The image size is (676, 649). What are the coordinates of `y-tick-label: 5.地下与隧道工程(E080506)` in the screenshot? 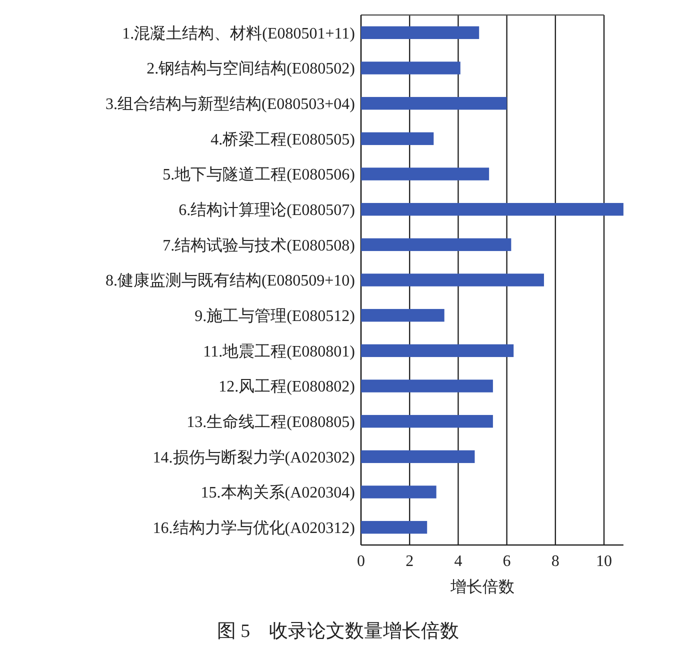 It's located at (258, 175).